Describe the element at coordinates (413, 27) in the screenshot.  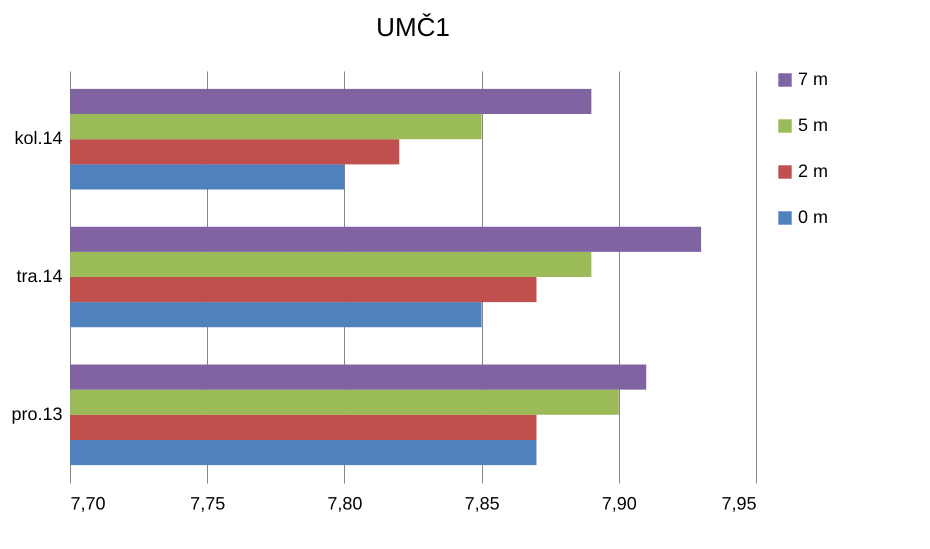
I see `chart-title: UMČ1` at that location.